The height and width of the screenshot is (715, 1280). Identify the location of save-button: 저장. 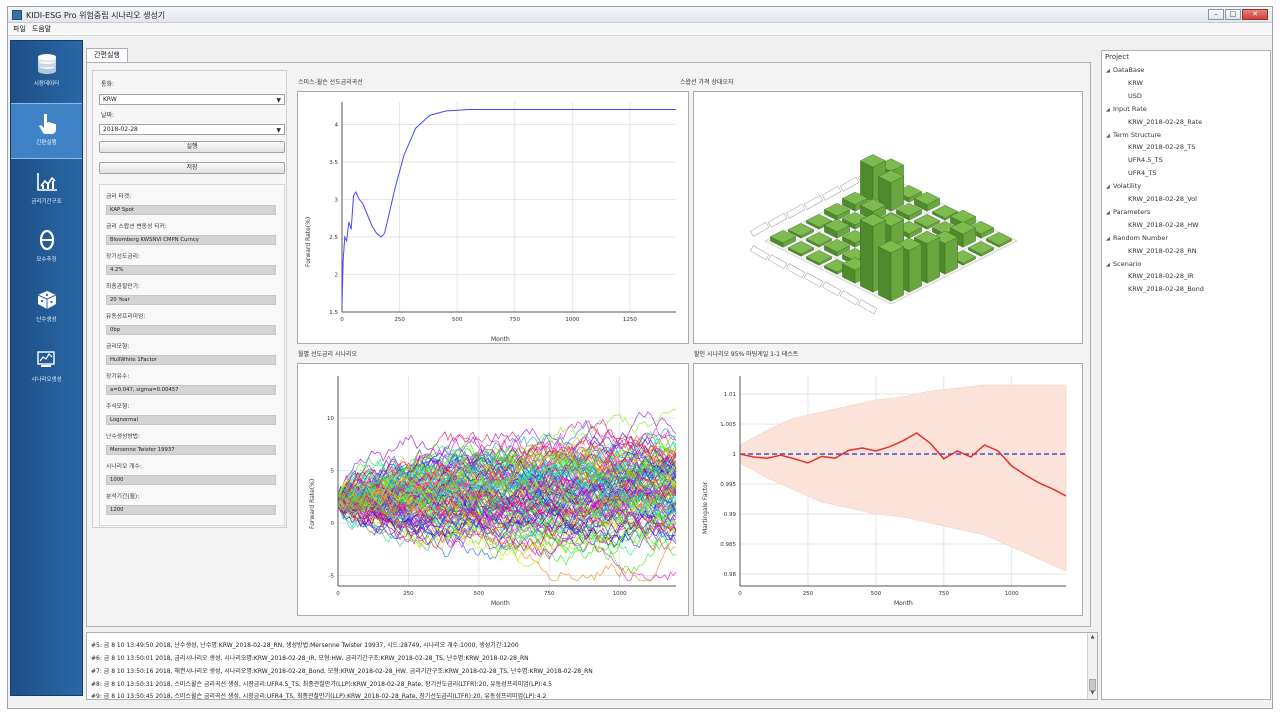
(192, 168).